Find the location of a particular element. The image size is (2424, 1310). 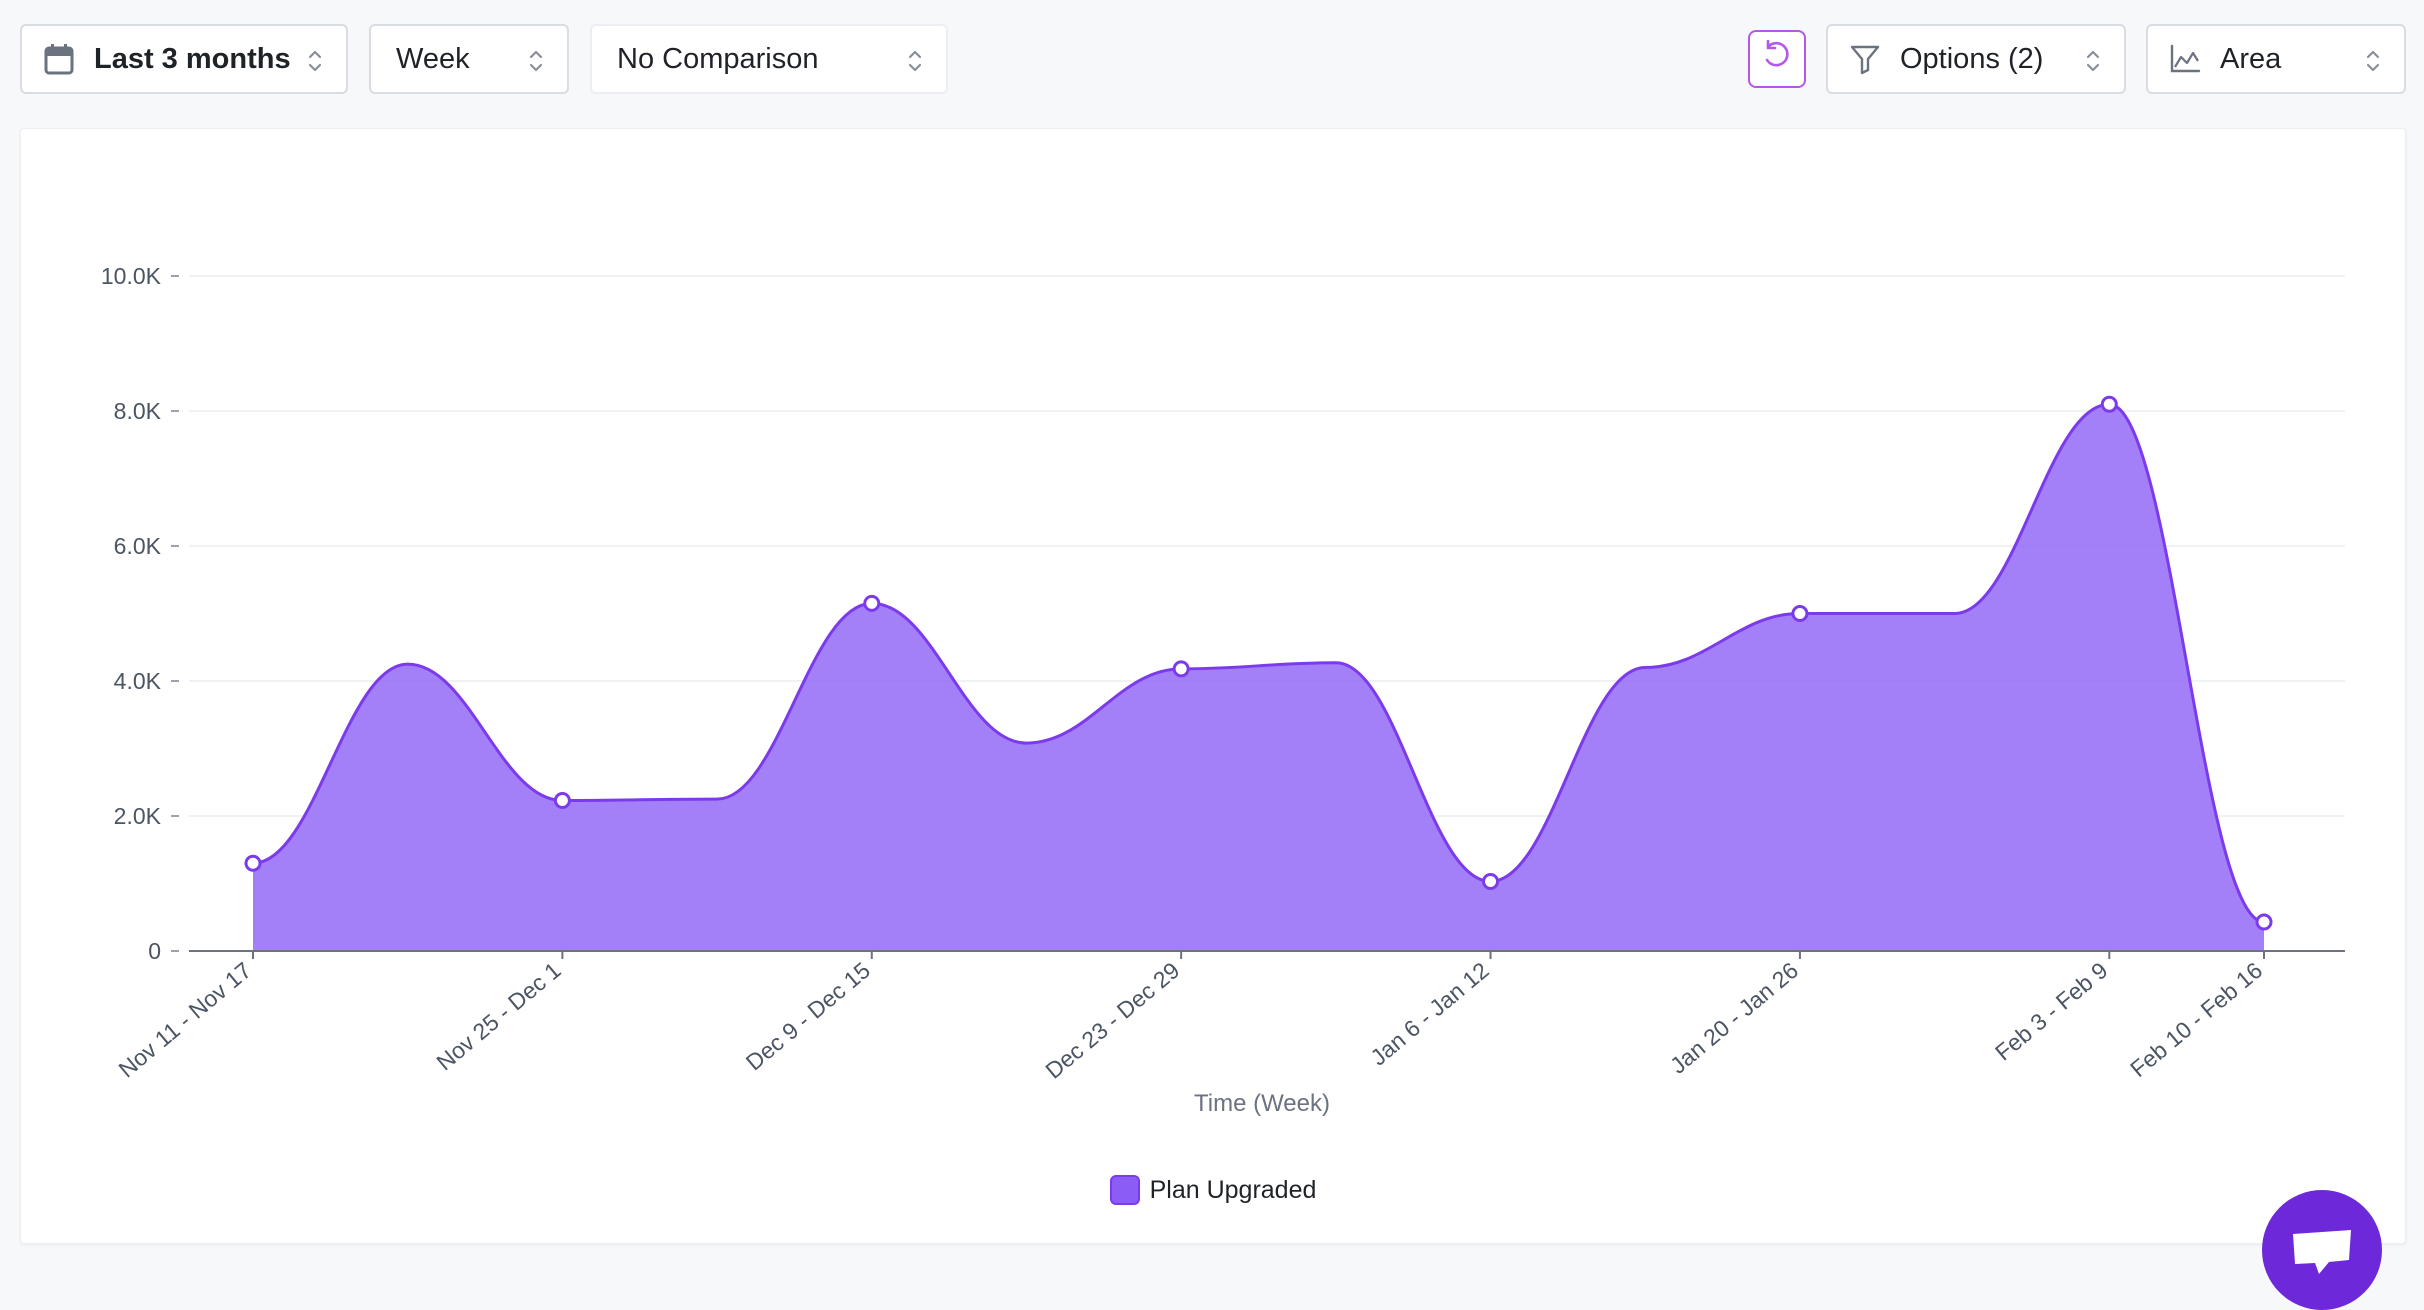

date-range-select: Last 3 months is located at coordinates (184, 59).